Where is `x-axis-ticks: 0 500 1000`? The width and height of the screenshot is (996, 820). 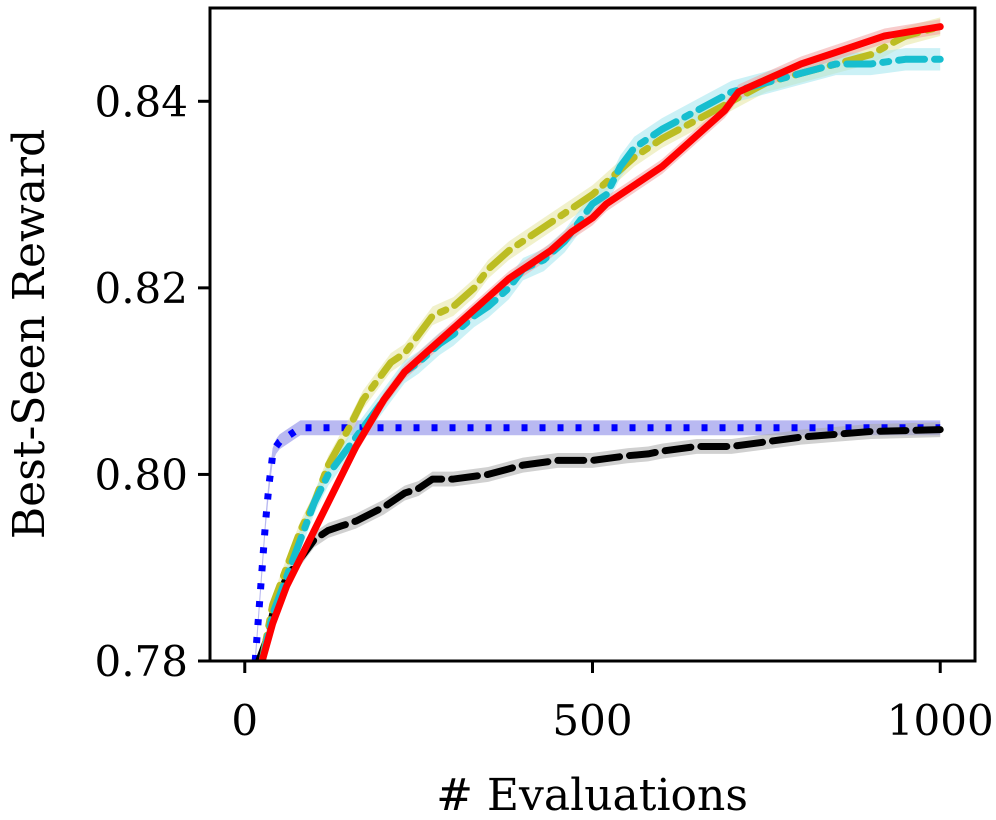
x-axis-ticks: 0 500 1000 is located at coordinates (612, 703).